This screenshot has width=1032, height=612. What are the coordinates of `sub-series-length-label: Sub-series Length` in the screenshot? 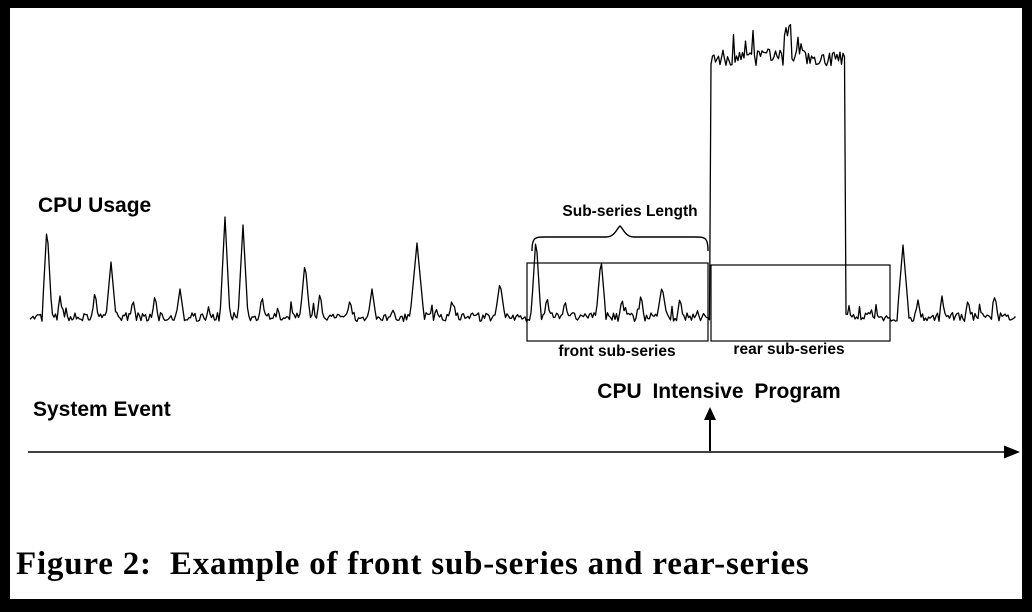 It's located at (630, 211).